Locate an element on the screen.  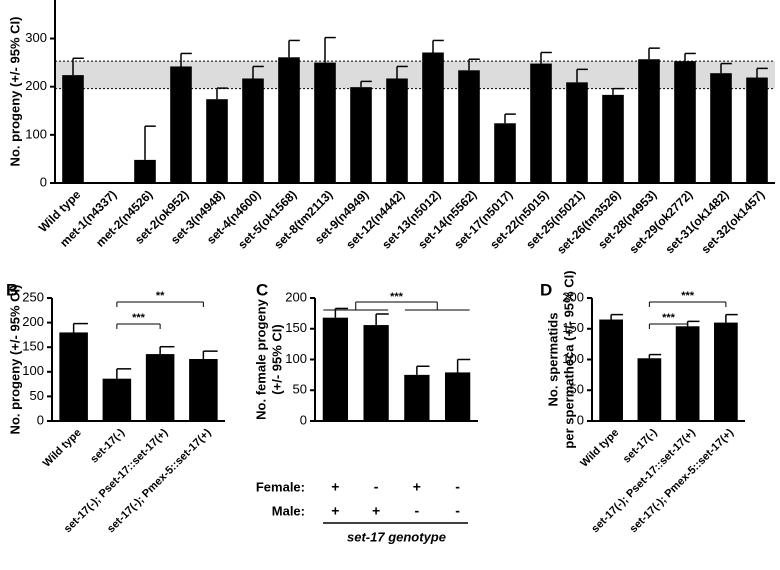
genotype-row-label: Male: is located at coordinates (288, 510).